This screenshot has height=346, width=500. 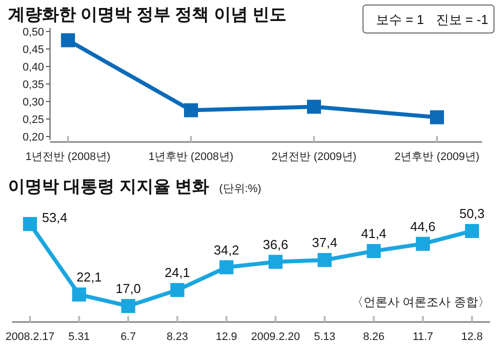 I want to click on x-tick-label: 5.13, so click(x=325, y=337).